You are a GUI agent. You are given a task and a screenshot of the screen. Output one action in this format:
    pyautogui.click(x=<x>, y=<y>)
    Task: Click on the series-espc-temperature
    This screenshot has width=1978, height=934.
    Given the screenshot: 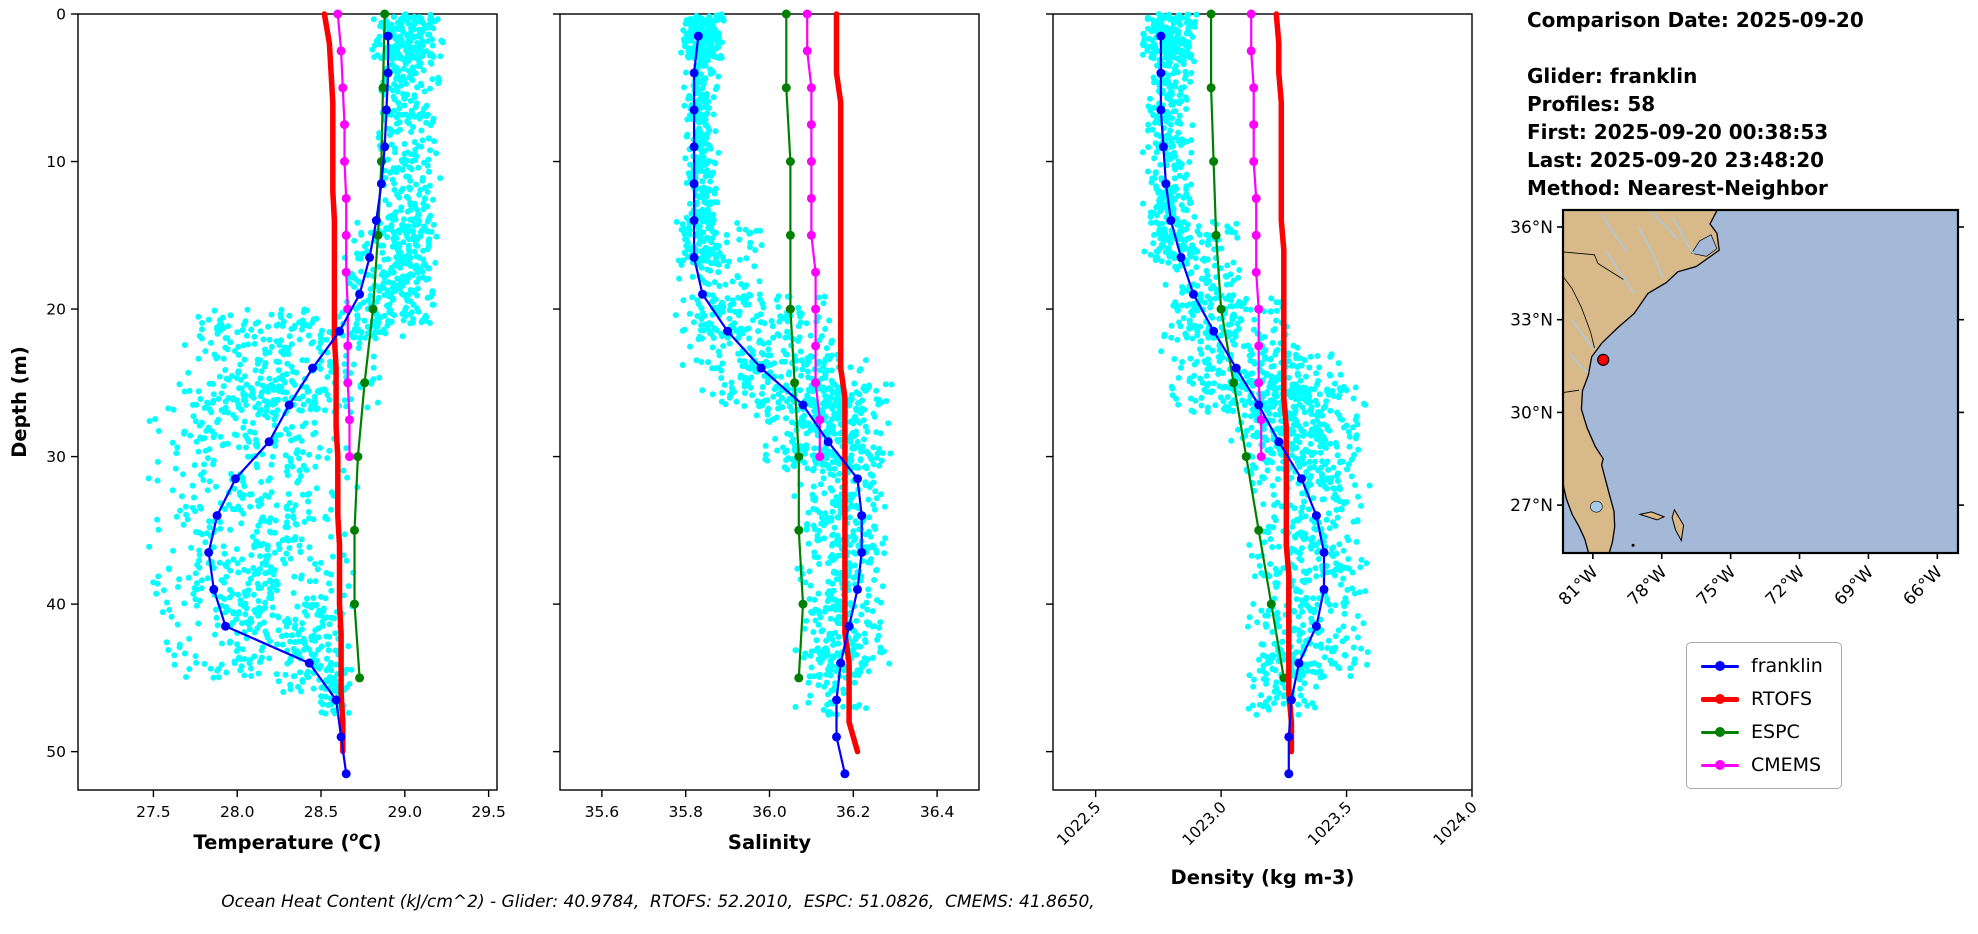 What is the action you would take?
    pyautogui.click(x=370, y=346)
    